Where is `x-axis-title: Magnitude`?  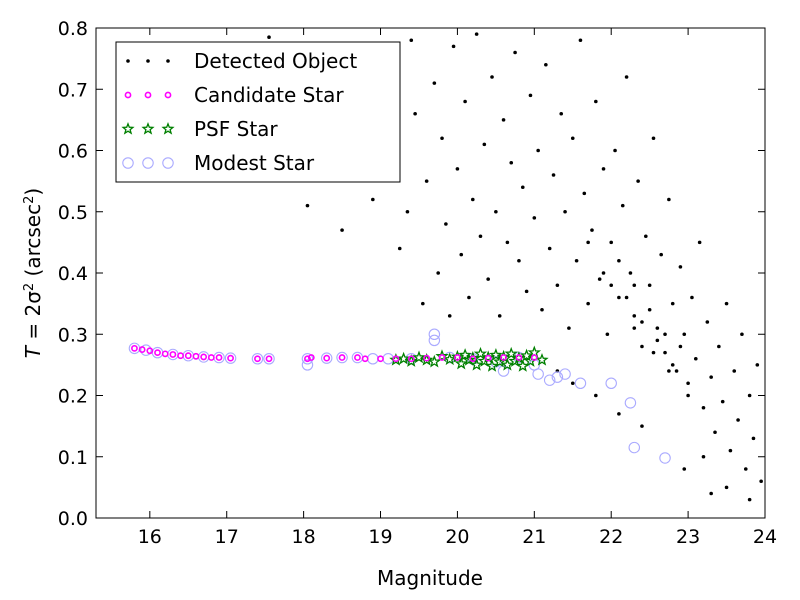 x-axis-title: Magnitude is located at coordinates (430, 578).